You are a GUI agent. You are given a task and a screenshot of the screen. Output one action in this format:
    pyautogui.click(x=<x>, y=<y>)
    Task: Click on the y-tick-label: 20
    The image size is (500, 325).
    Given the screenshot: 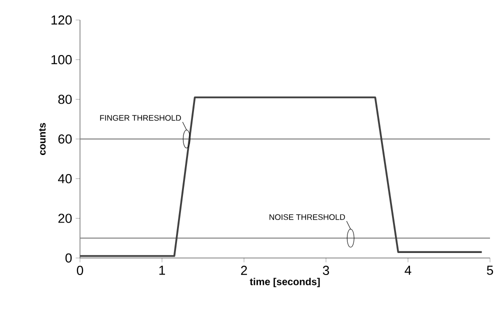 What is the action you would take?
    pyautogui.click(x=65, y=218)
    